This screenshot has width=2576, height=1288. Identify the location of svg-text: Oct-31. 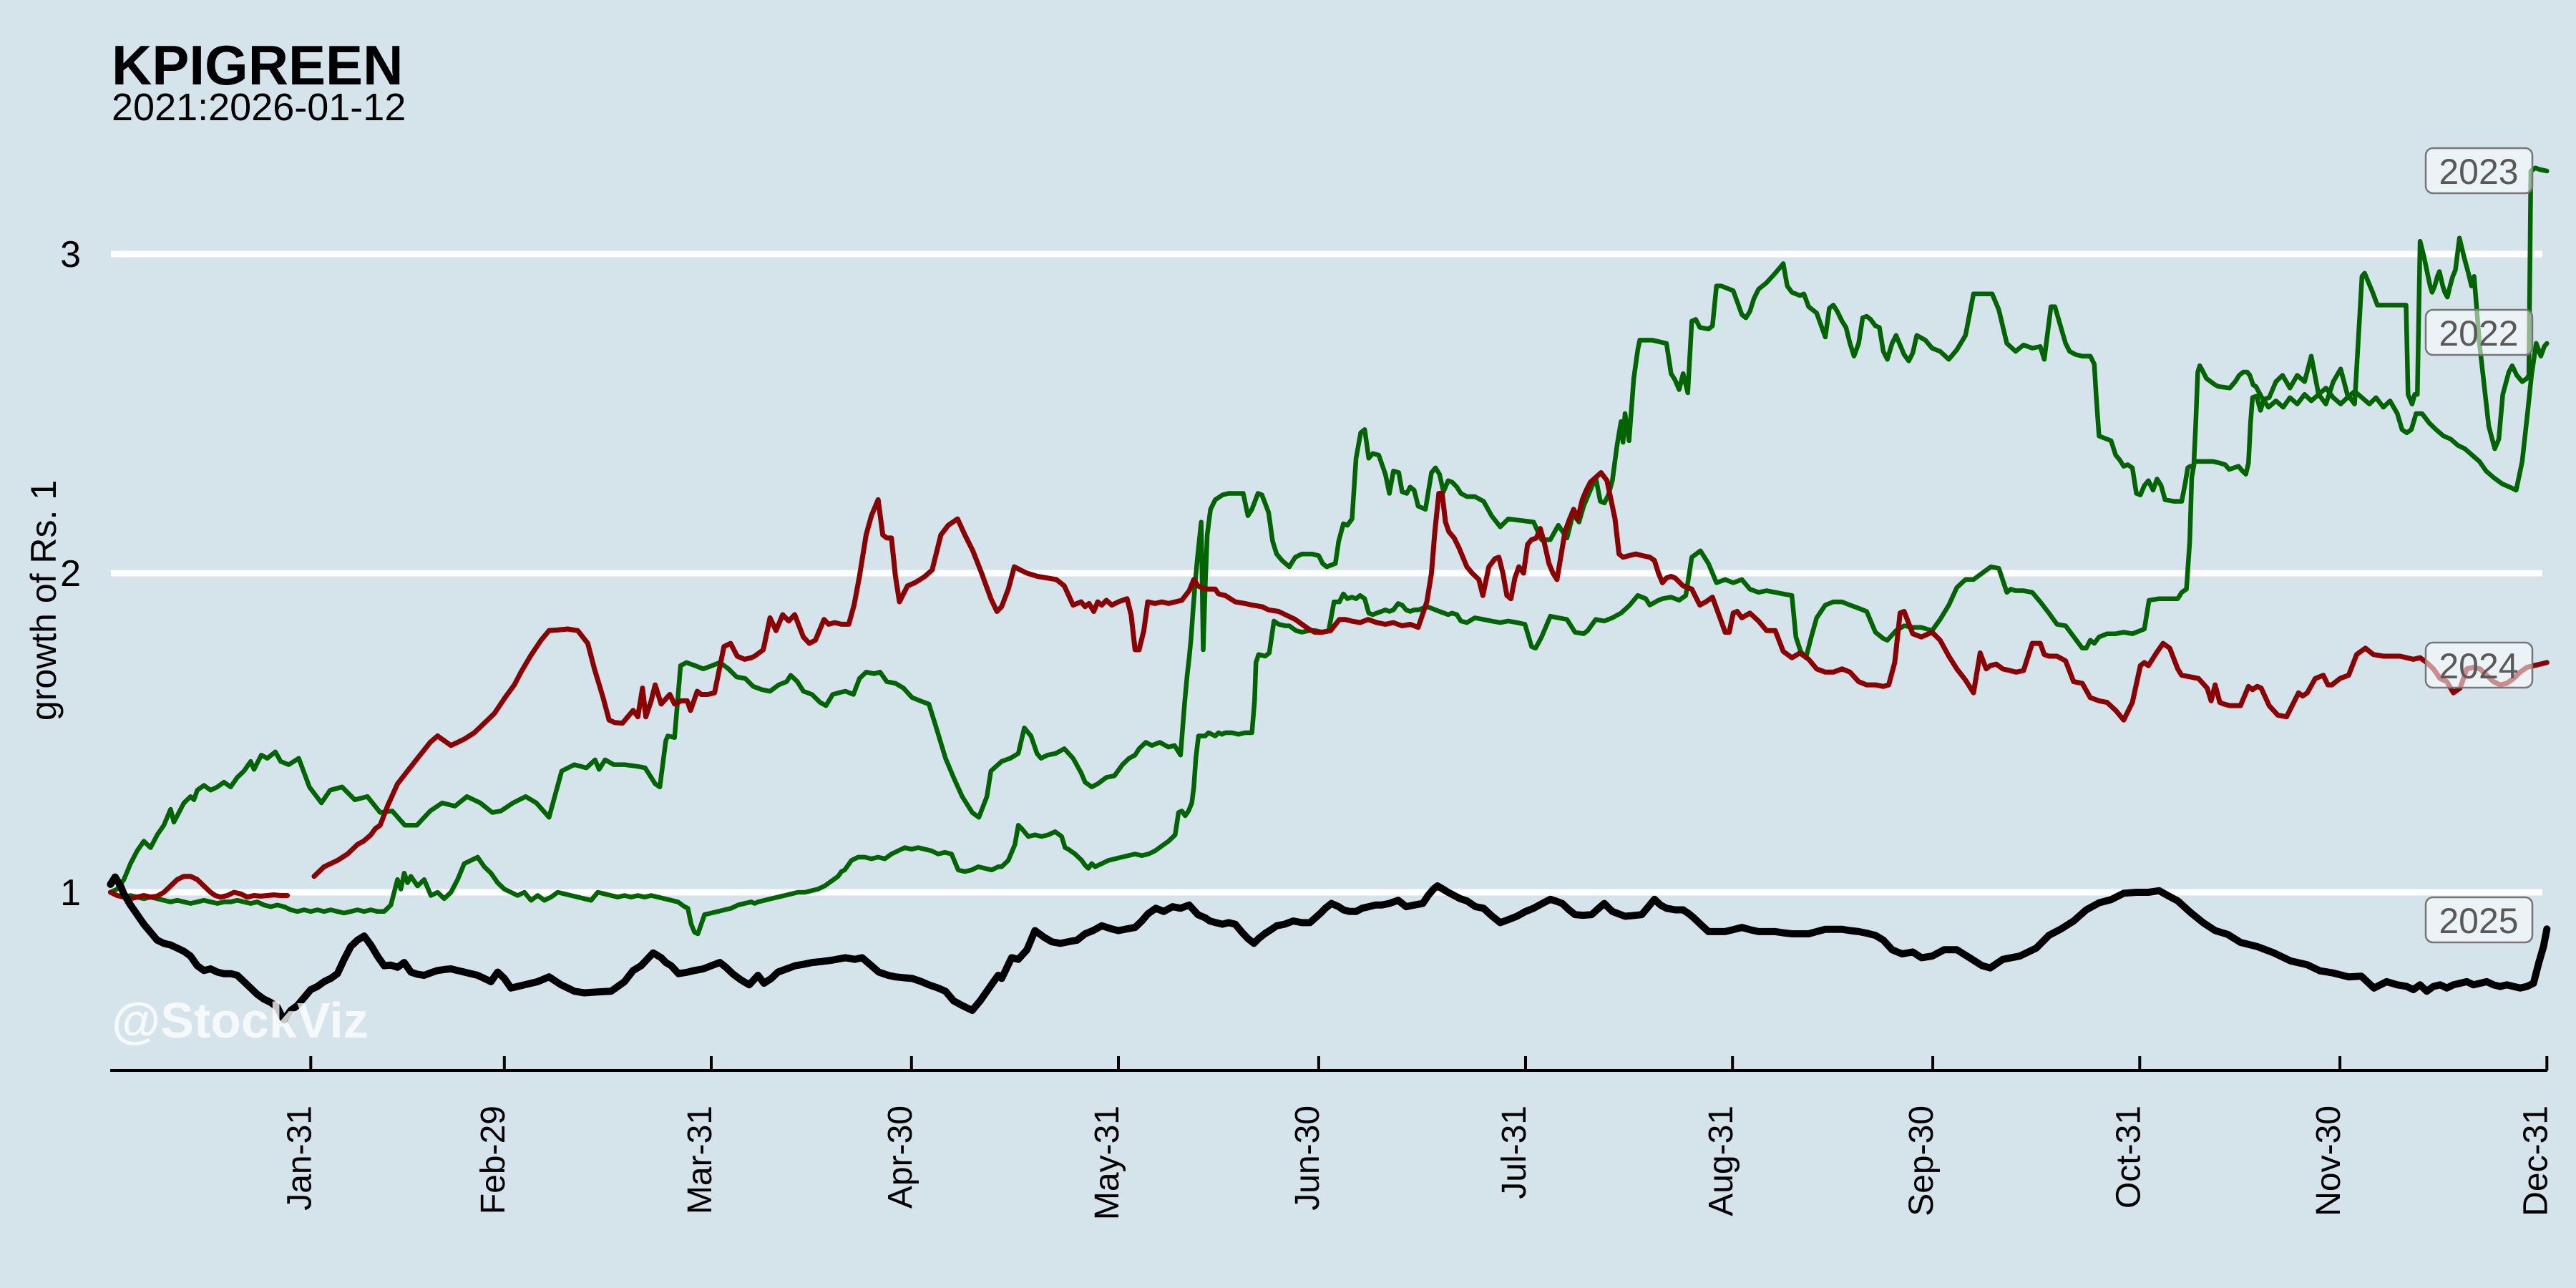
(2128, 1157).